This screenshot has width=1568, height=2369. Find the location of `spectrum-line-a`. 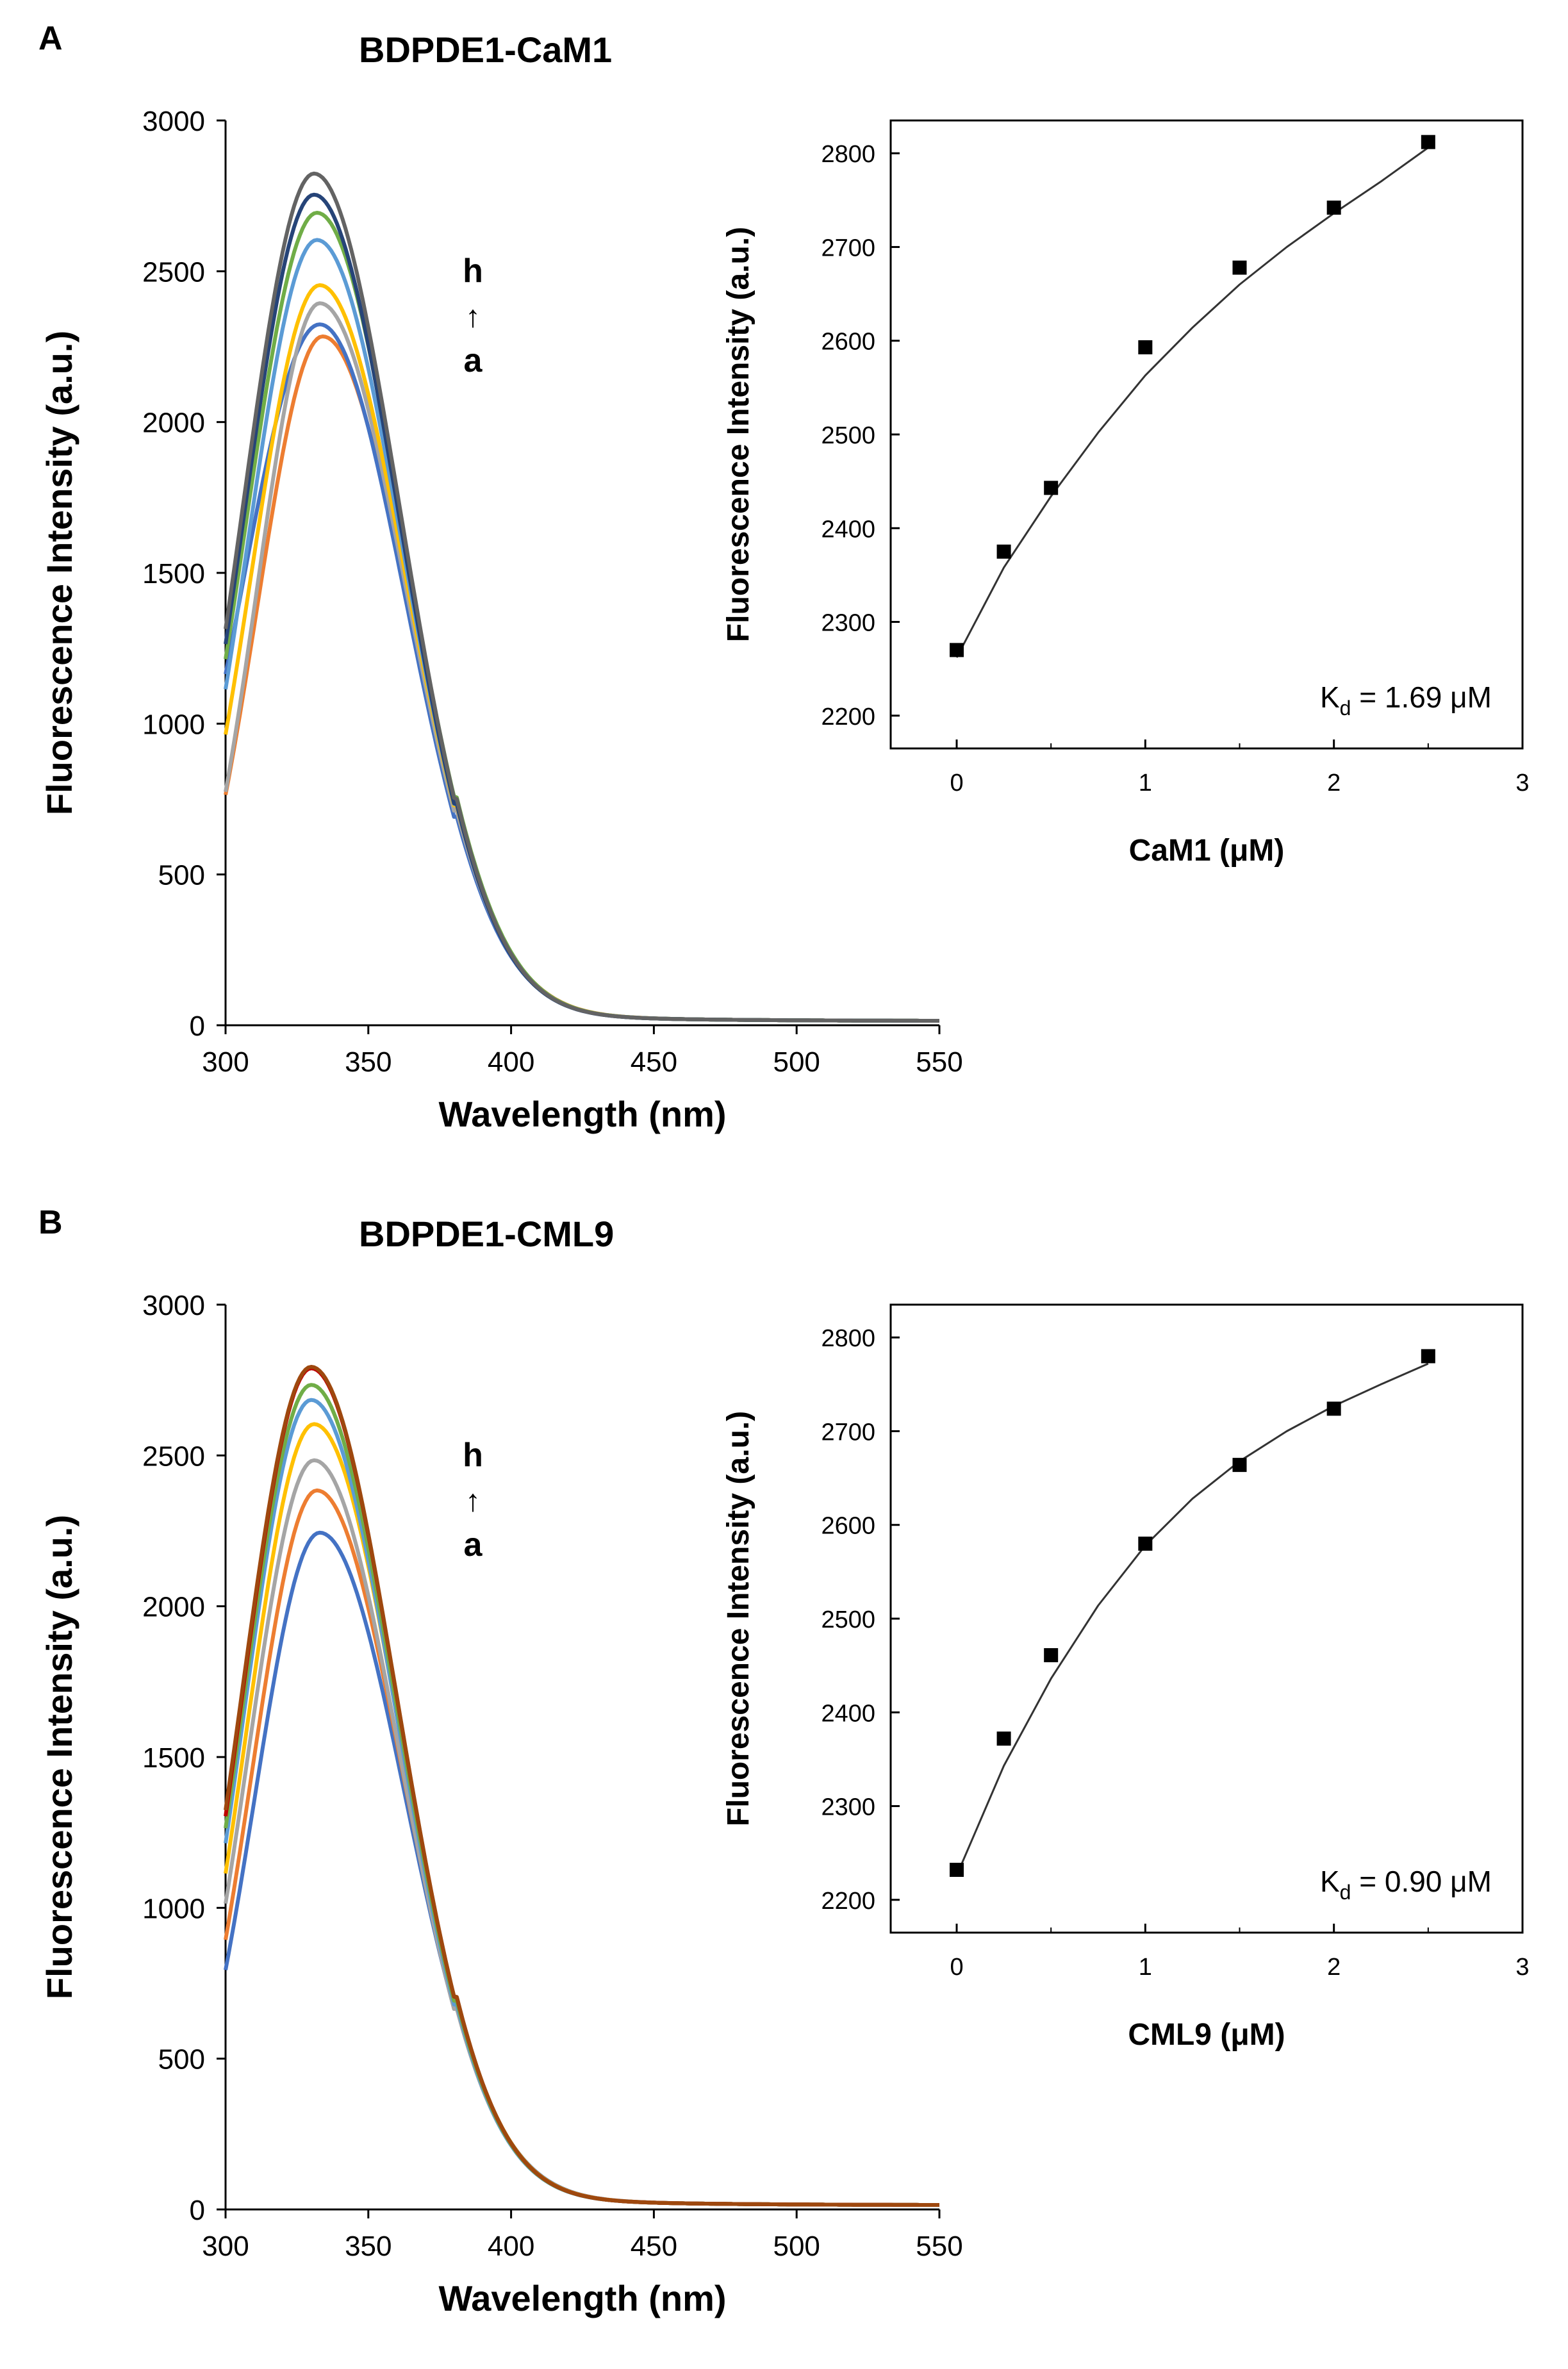

spectrum-line-a is located at coordinates (581, 1869).